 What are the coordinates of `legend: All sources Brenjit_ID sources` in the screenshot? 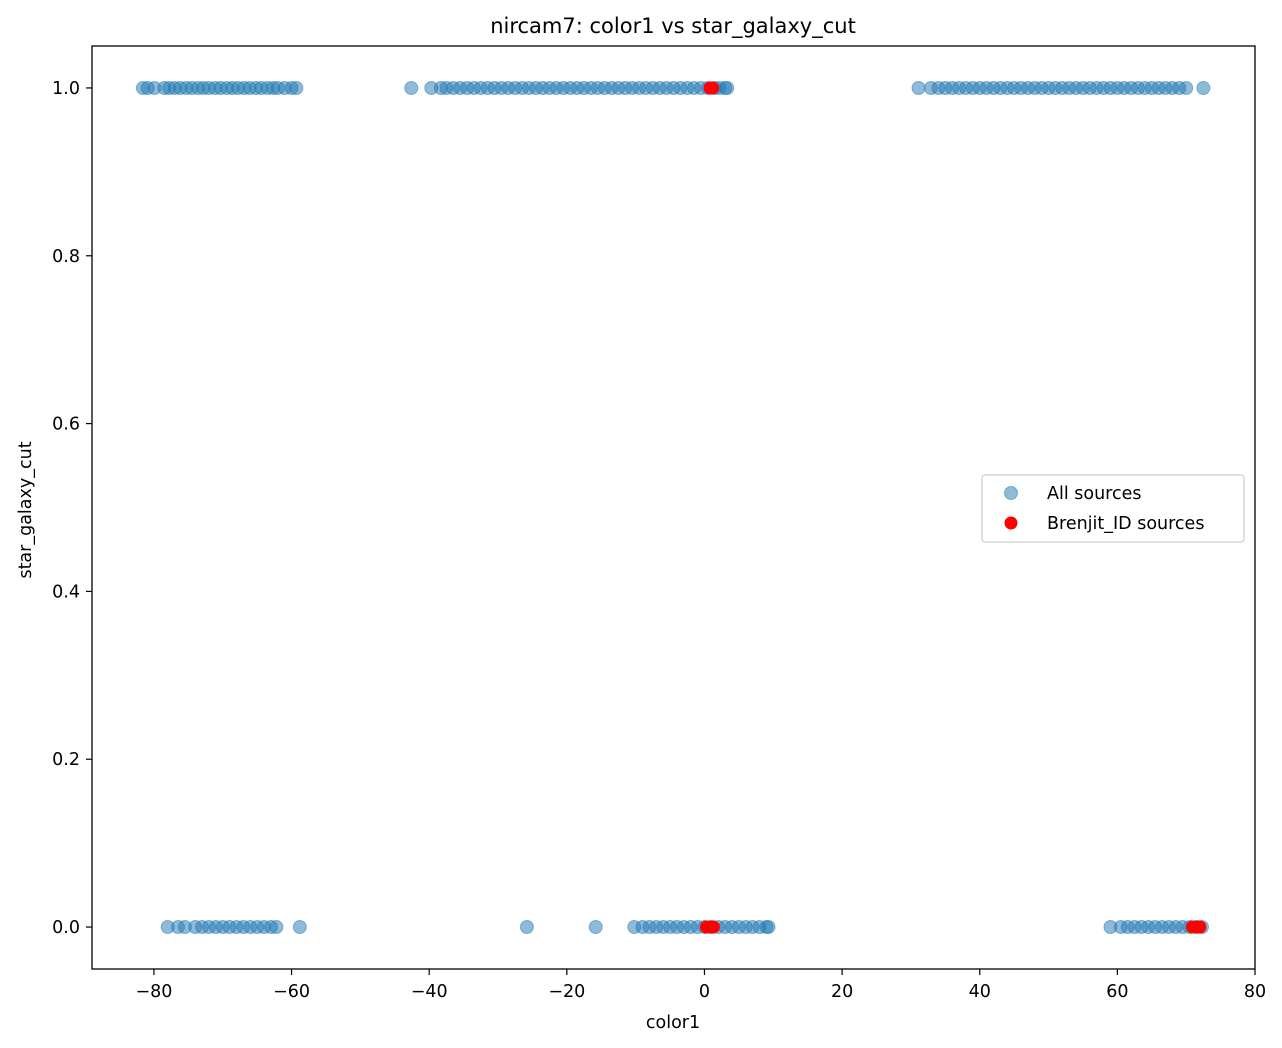 It's located at (1113, 508).